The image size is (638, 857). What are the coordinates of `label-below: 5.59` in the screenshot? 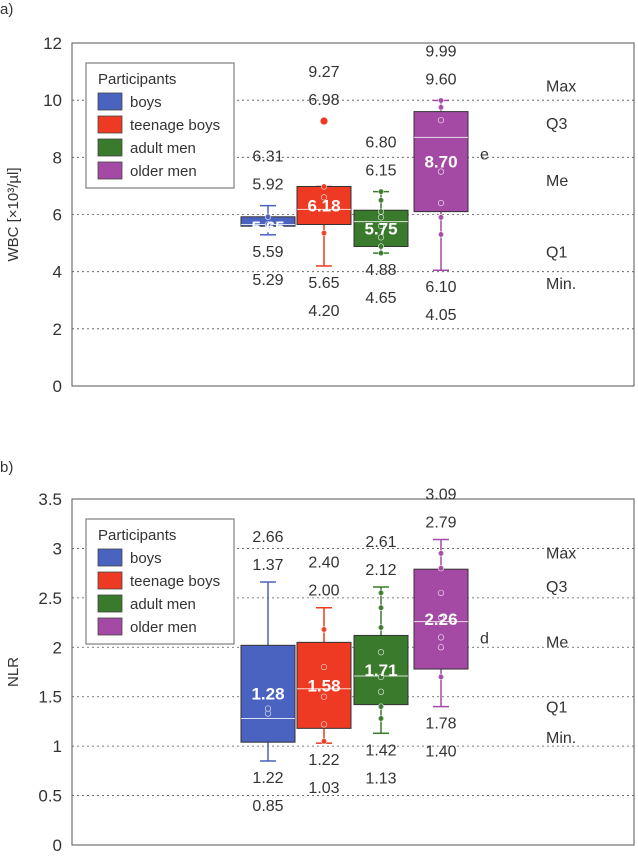 It's located at (267, 252).